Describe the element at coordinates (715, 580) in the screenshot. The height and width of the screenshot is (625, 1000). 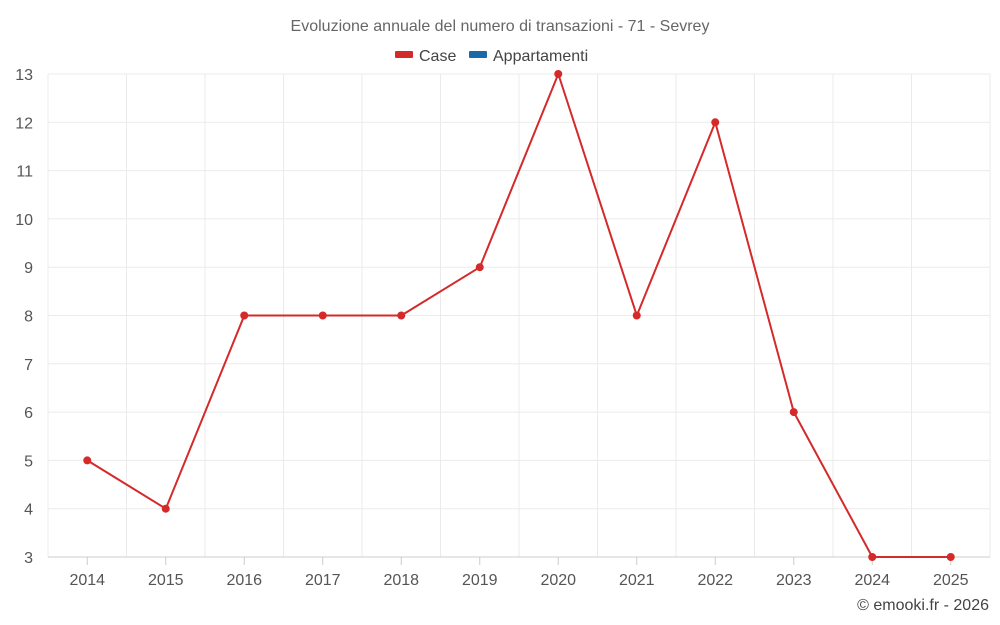
I see `x-tick-label: 2022` at that location.